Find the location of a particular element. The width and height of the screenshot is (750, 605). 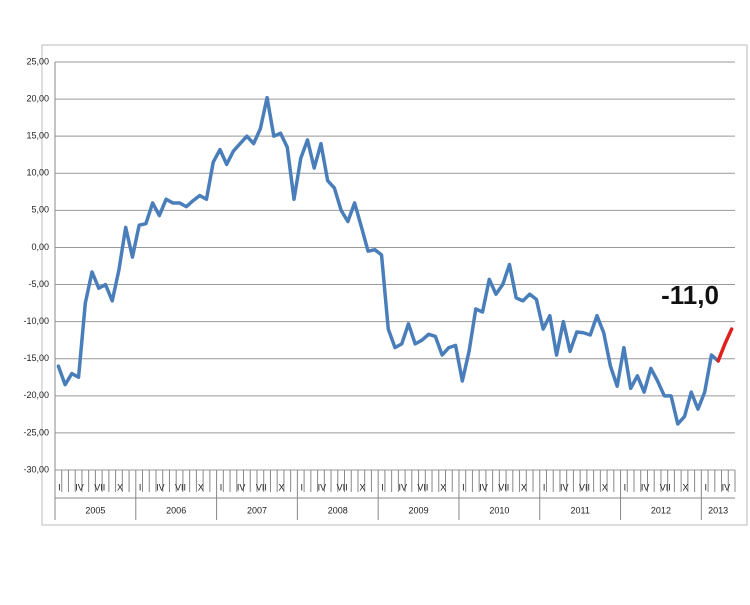

y-tick-label: 10,00 is located at coordinates (37, 173).